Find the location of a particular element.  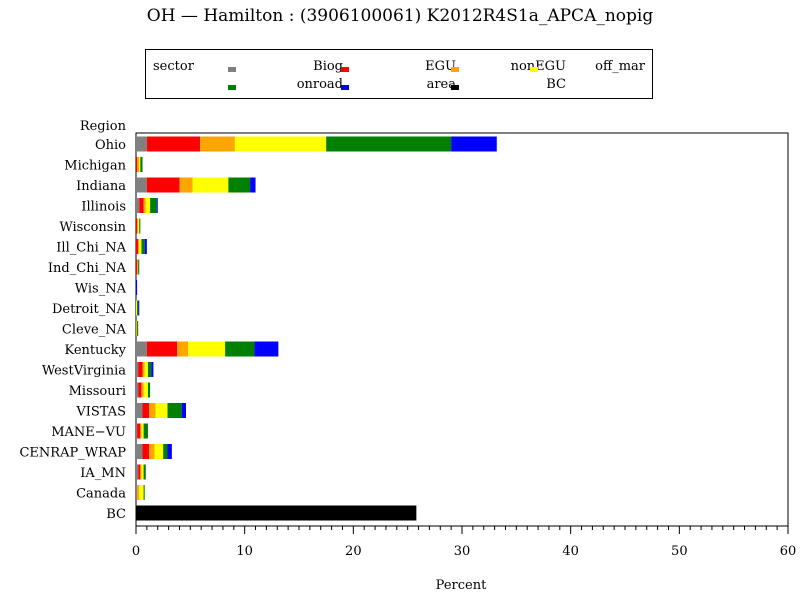

bar-ohio-off-mar is located at coordinates (280, 144).